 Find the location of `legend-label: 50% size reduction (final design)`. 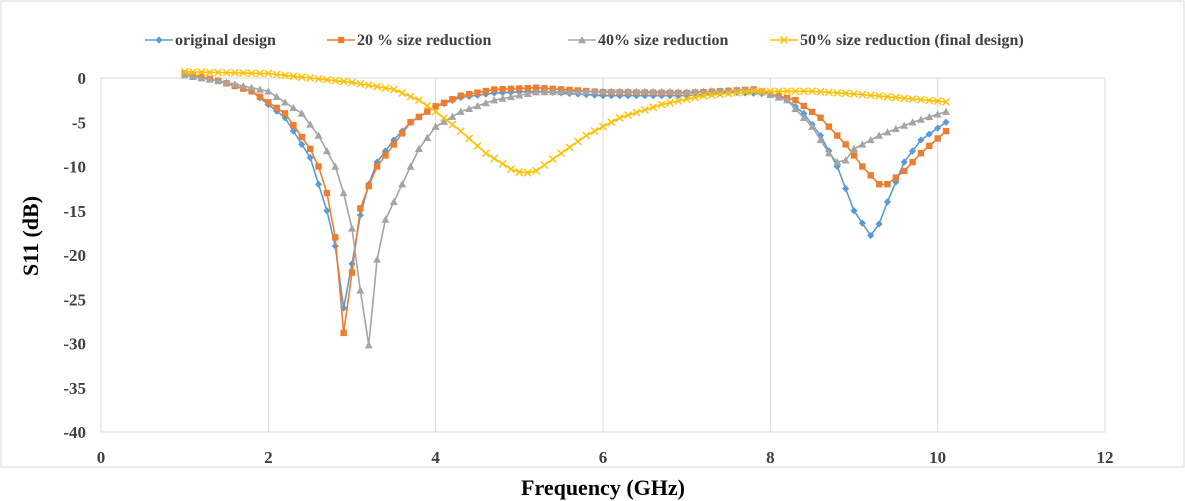

legend-label: 50% size reduction (final design) is located at coordinates (912, 40).